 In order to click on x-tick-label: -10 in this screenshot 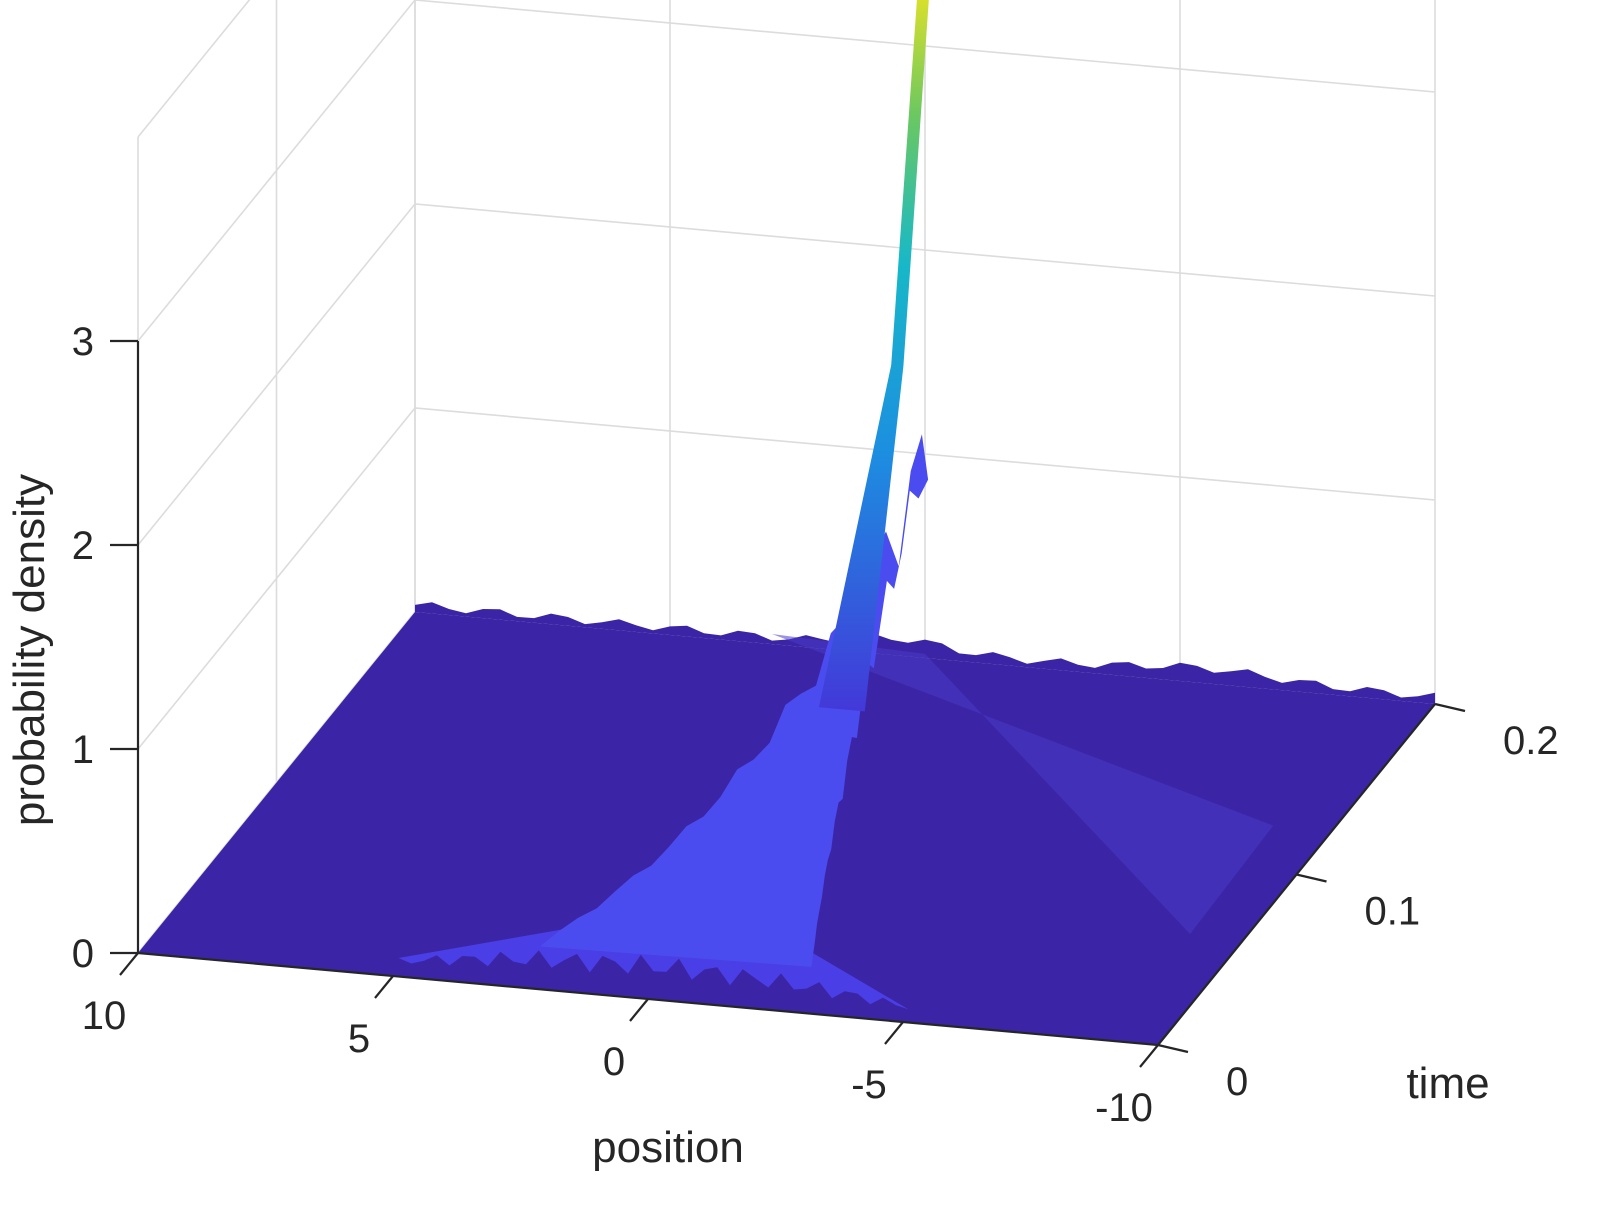, I will do `click(1124, 1108)`.